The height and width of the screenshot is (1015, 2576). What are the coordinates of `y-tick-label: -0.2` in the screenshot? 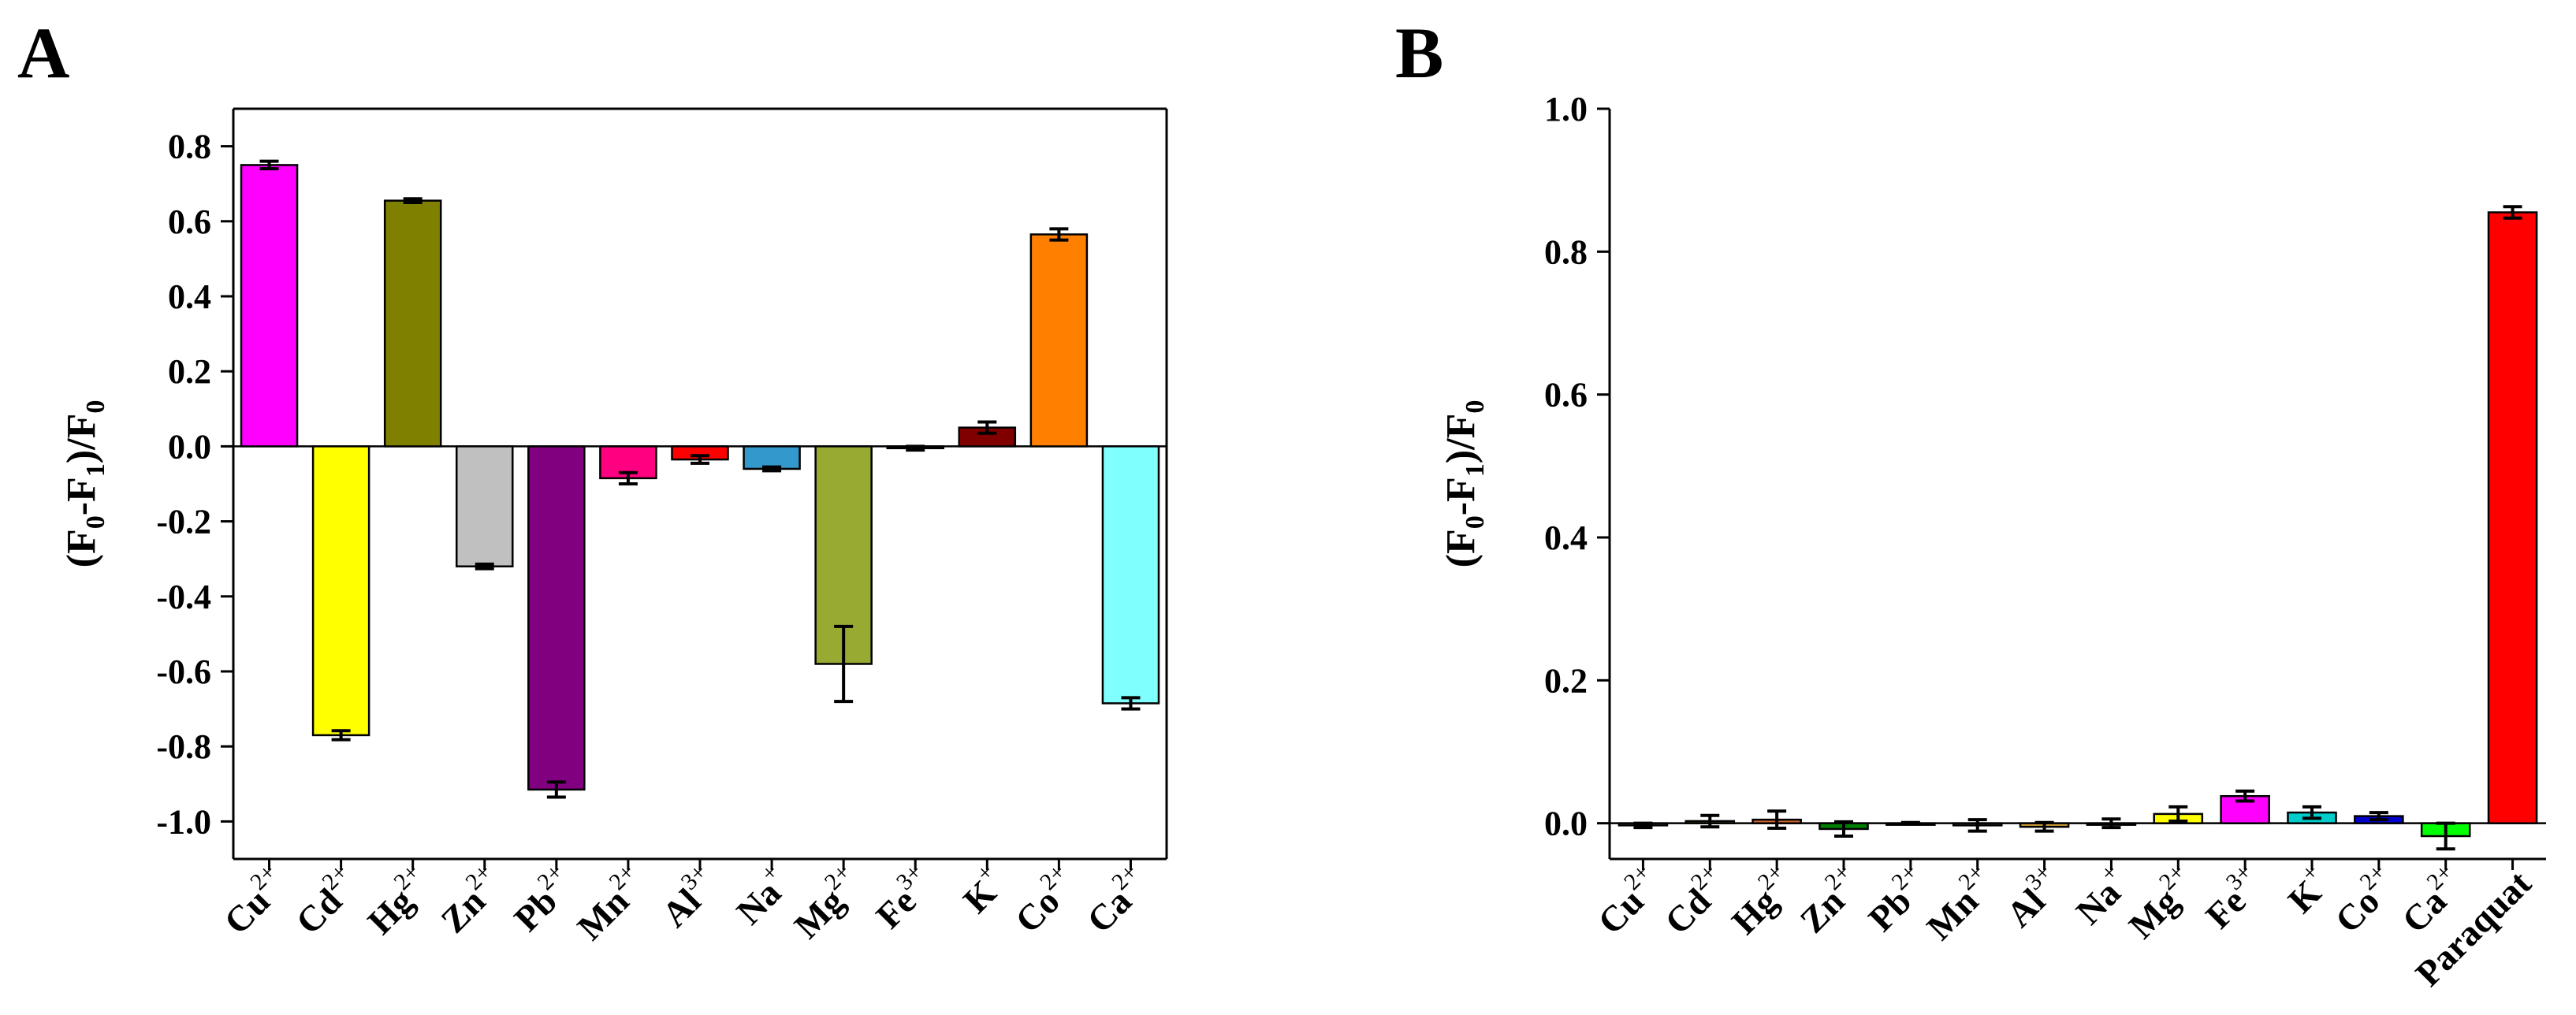 It's located at (183, 522).